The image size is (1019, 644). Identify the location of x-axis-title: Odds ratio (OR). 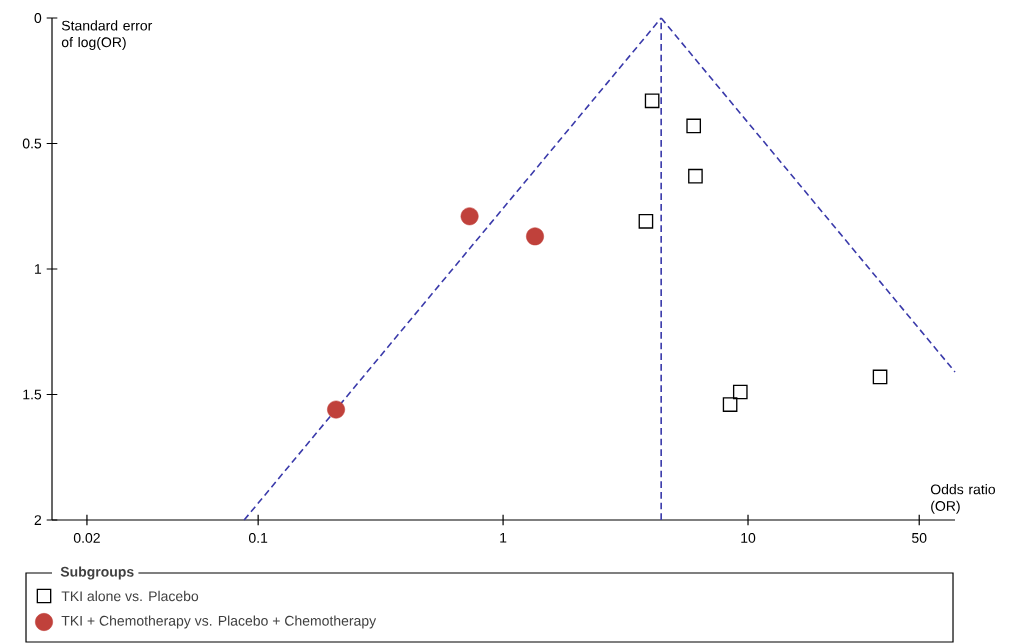
(963, 499).